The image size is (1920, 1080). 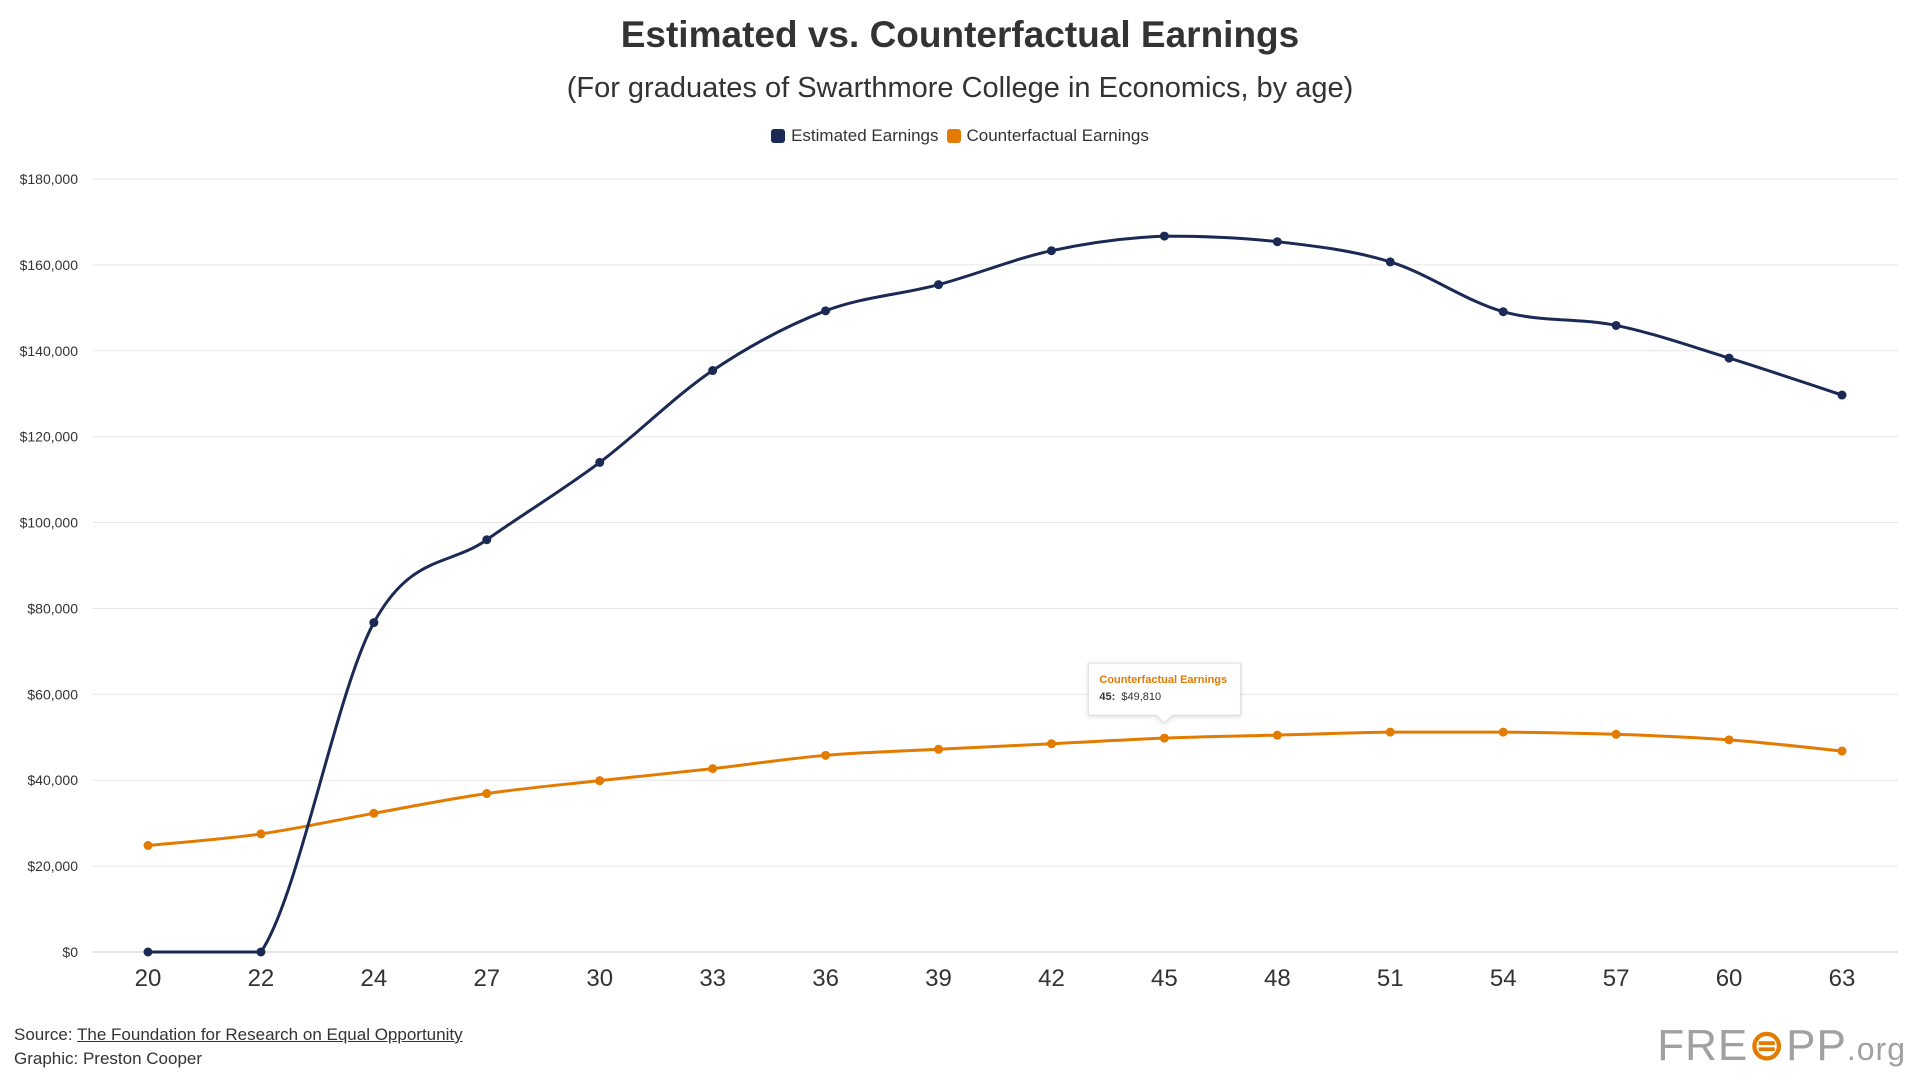 I want to click on y-tick-label: $0, so click(x=70, y=952).